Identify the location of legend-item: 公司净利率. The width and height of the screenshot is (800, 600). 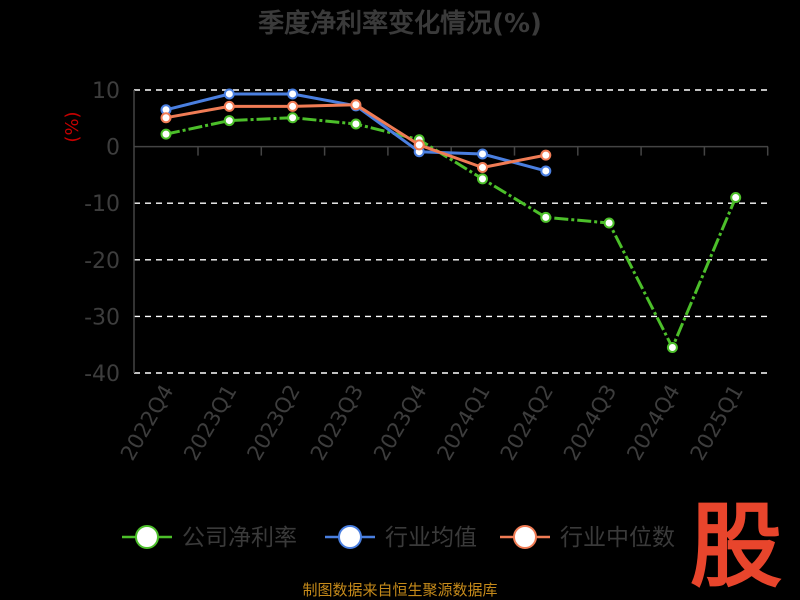
(209, 538).